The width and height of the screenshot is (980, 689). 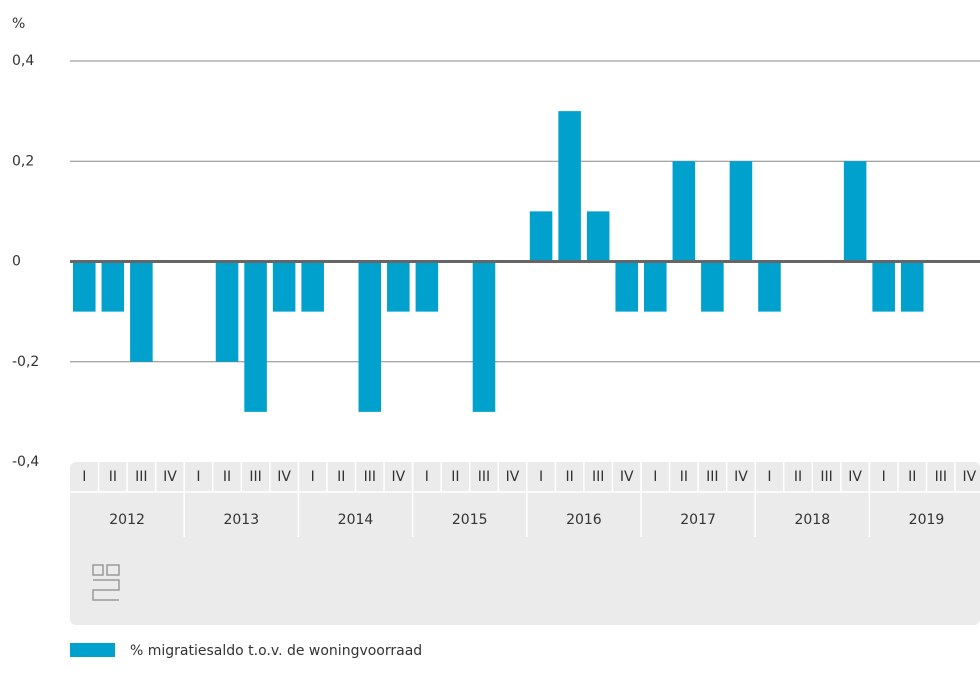 What do you see at coordinates (470, 520) in the screenshot?
I see `x-group-label: 2015` at bounding box center [470, 520].